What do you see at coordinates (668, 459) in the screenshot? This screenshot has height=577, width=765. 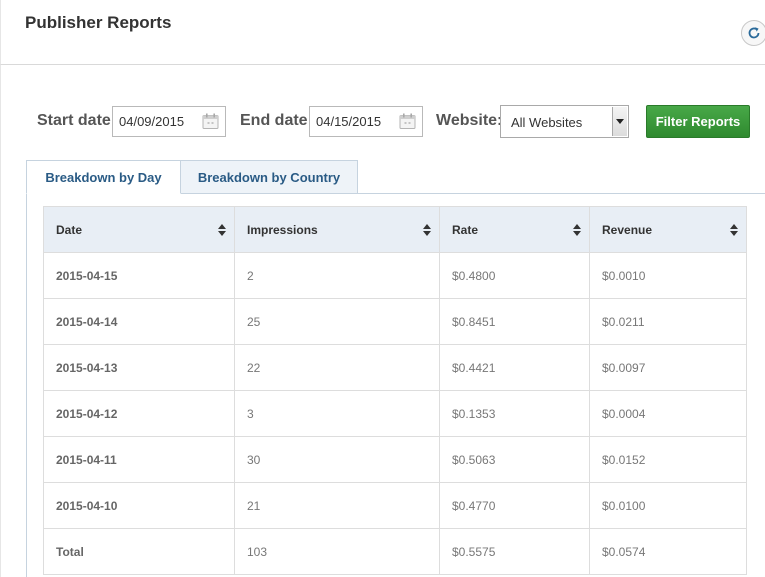 I see `revenue-cell: $0.0152` at bounding box center [668, 459].